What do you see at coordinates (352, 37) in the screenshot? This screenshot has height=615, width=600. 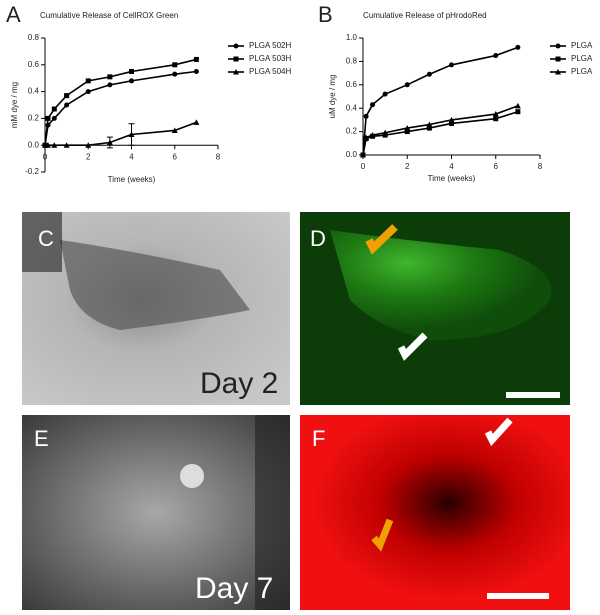 I see `y-tick-label: 1.0` at bounding box center [352, 37].